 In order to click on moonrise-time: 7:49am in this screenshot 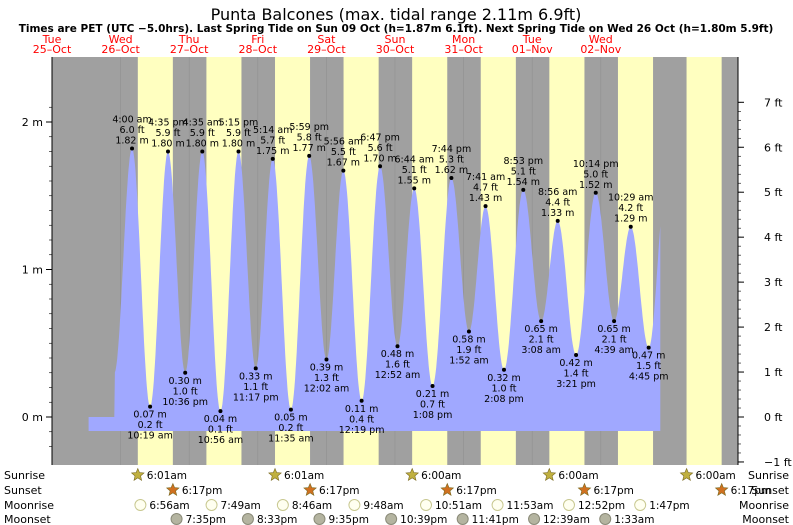, I will do `click(241, 506)`.